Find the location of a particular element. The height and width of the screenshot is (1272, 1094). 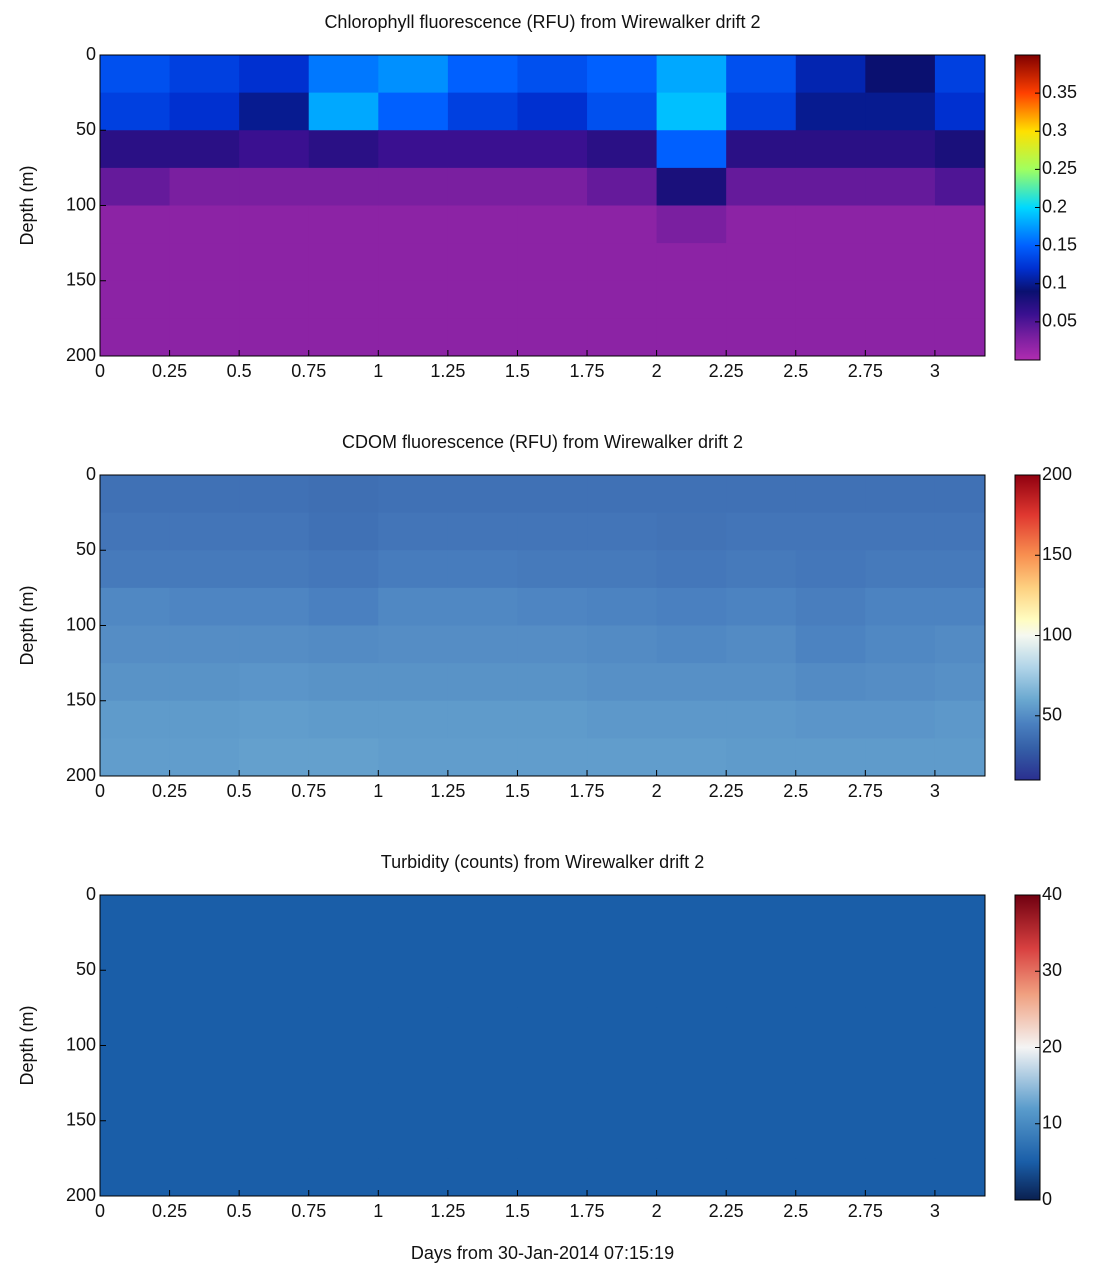

x-tick-label: 3 is located at coordinates (935, 371).